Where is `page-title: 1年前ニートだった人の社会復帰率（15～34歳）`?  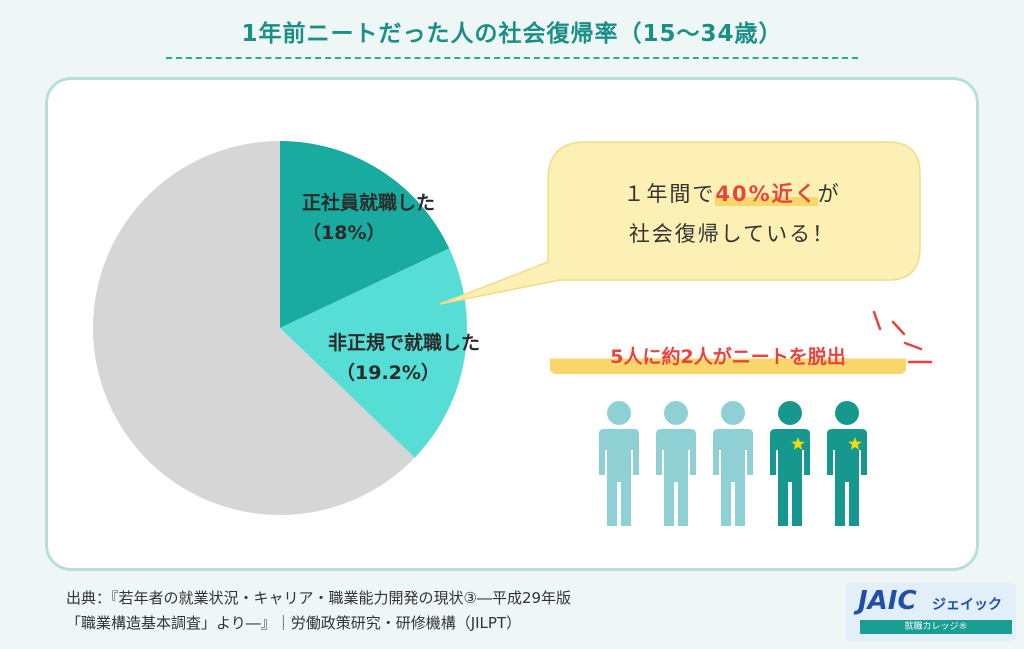
page-title: 1年前ニートだった人の社会復帰率（15～34歳） is located at coordinates (512, 34).